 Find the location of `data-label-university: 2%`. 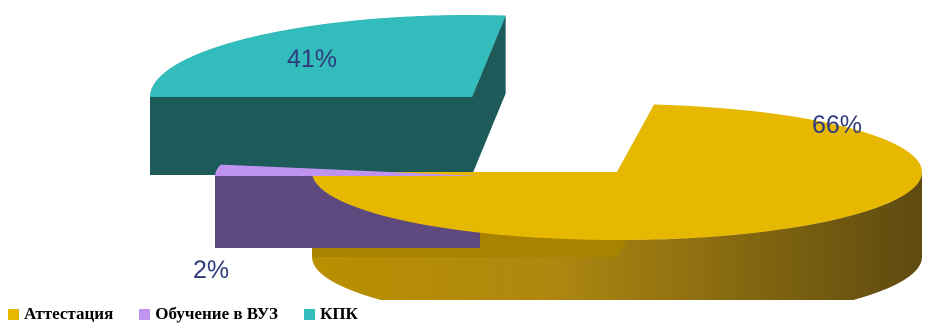

data-label-university: 2% is located at coordinates (211, 270).